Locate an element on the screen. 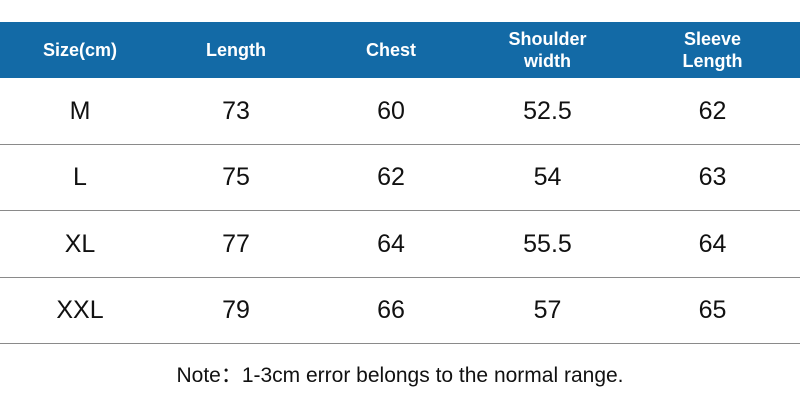  header-cell-text: Chest is located at coordinates (390, 50).